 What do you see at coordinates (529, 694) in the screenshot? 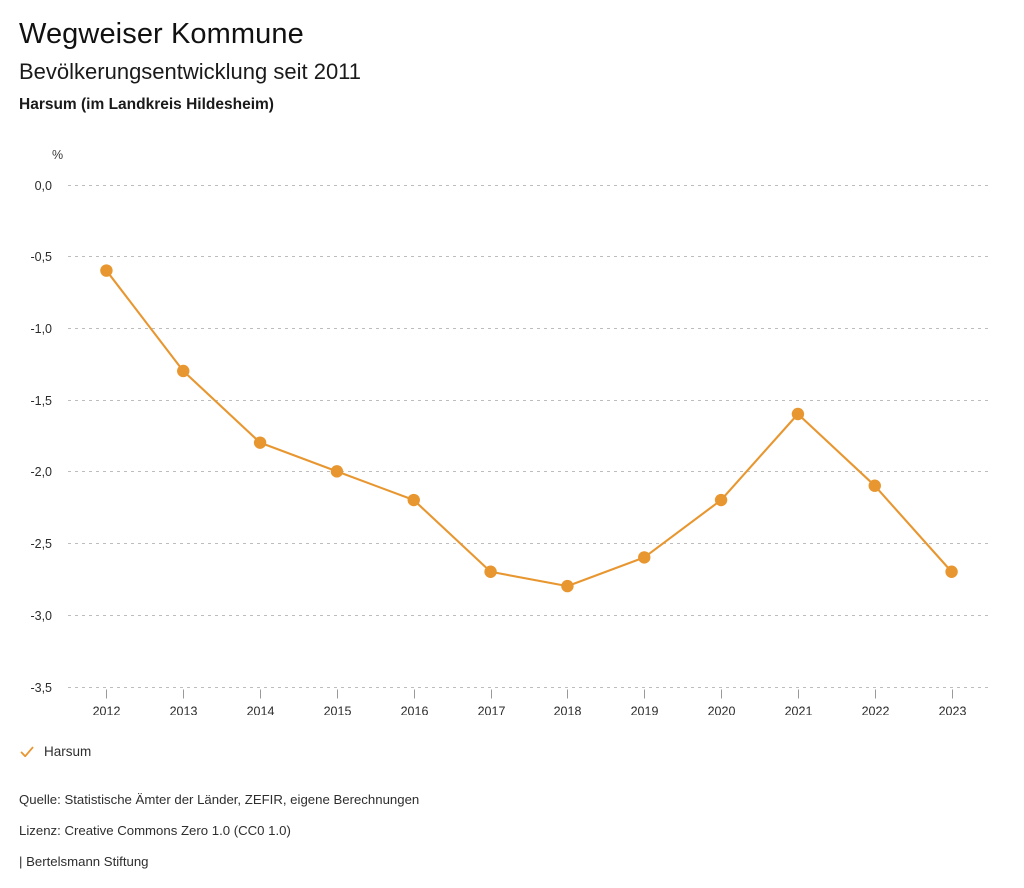
I see `x-axis-ticks-group` at bounding box center [529, 694].